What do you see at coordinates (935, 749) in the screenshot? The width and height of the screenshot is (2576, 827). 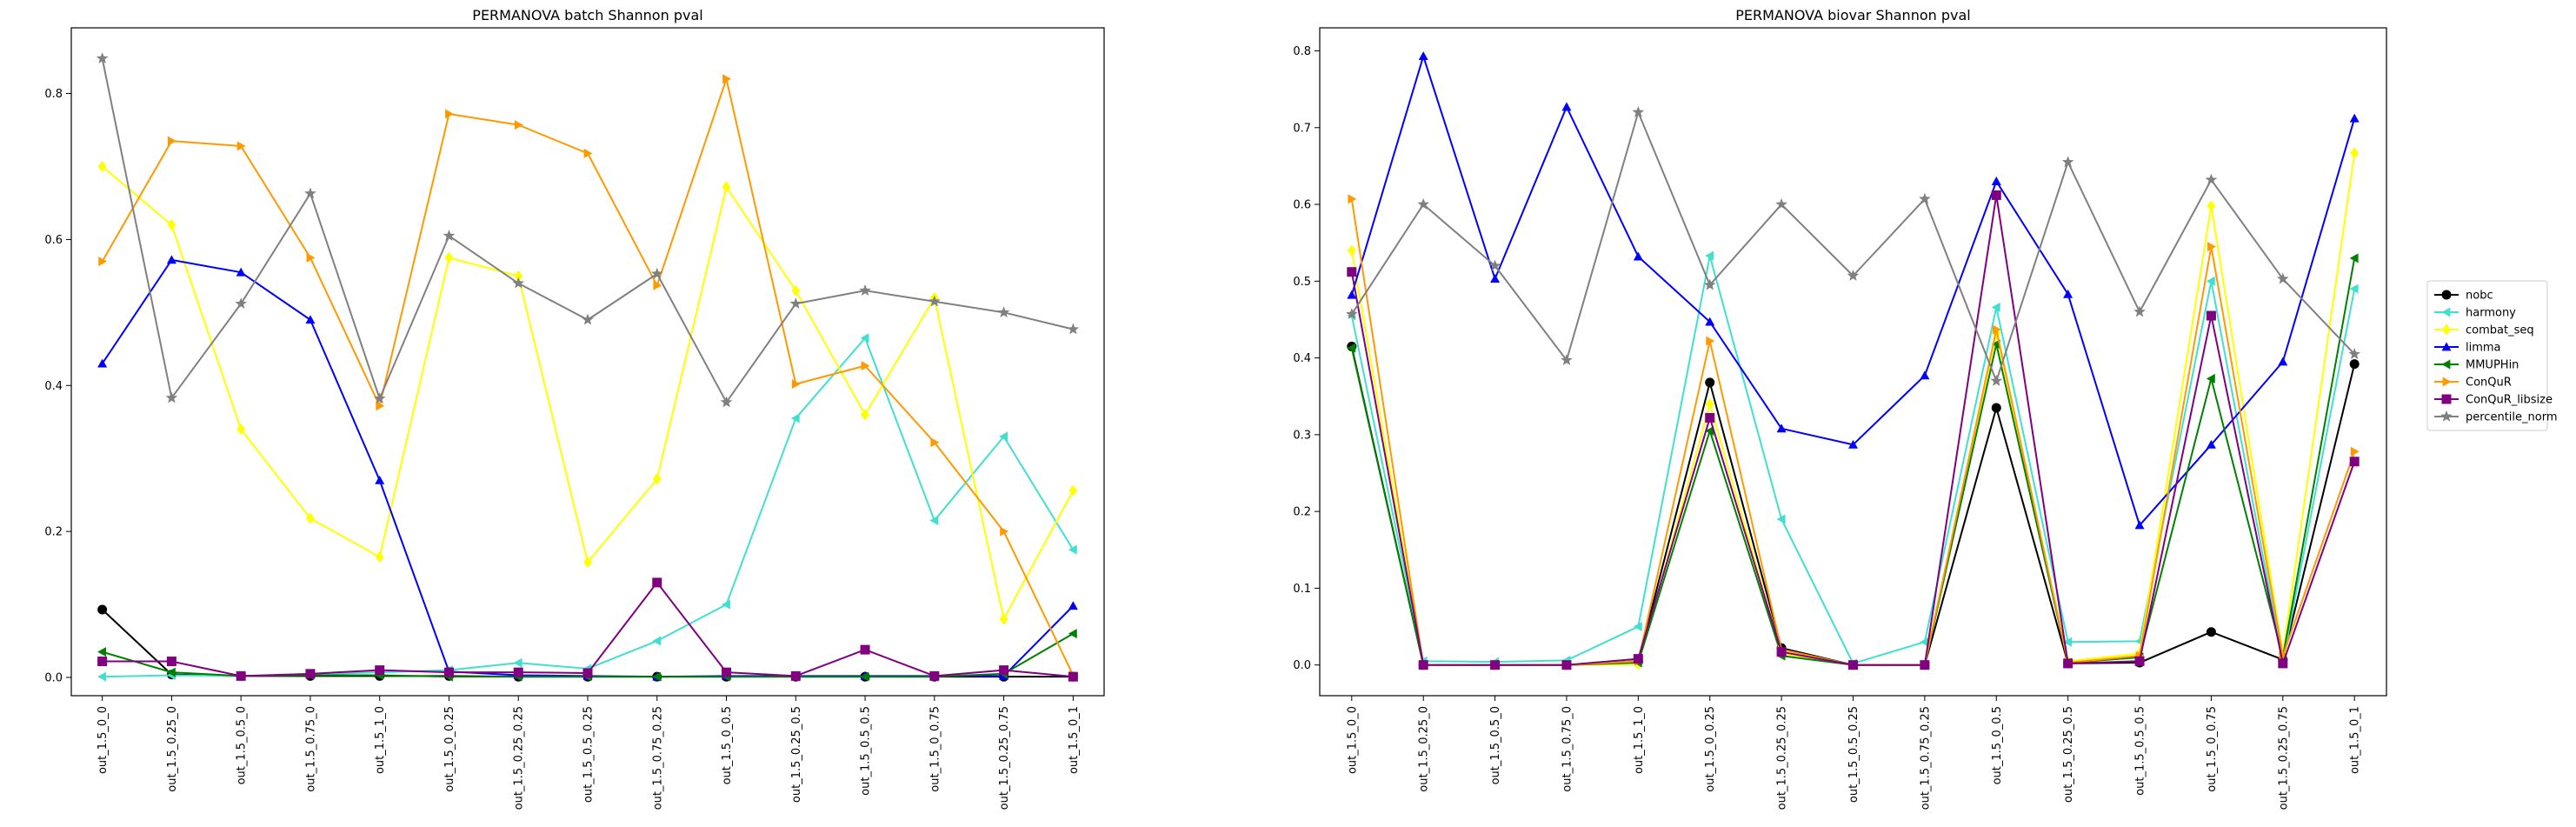 I see `plot1-xtick-label: out_1.5_0_0.75` at bounding box center [935, 749].